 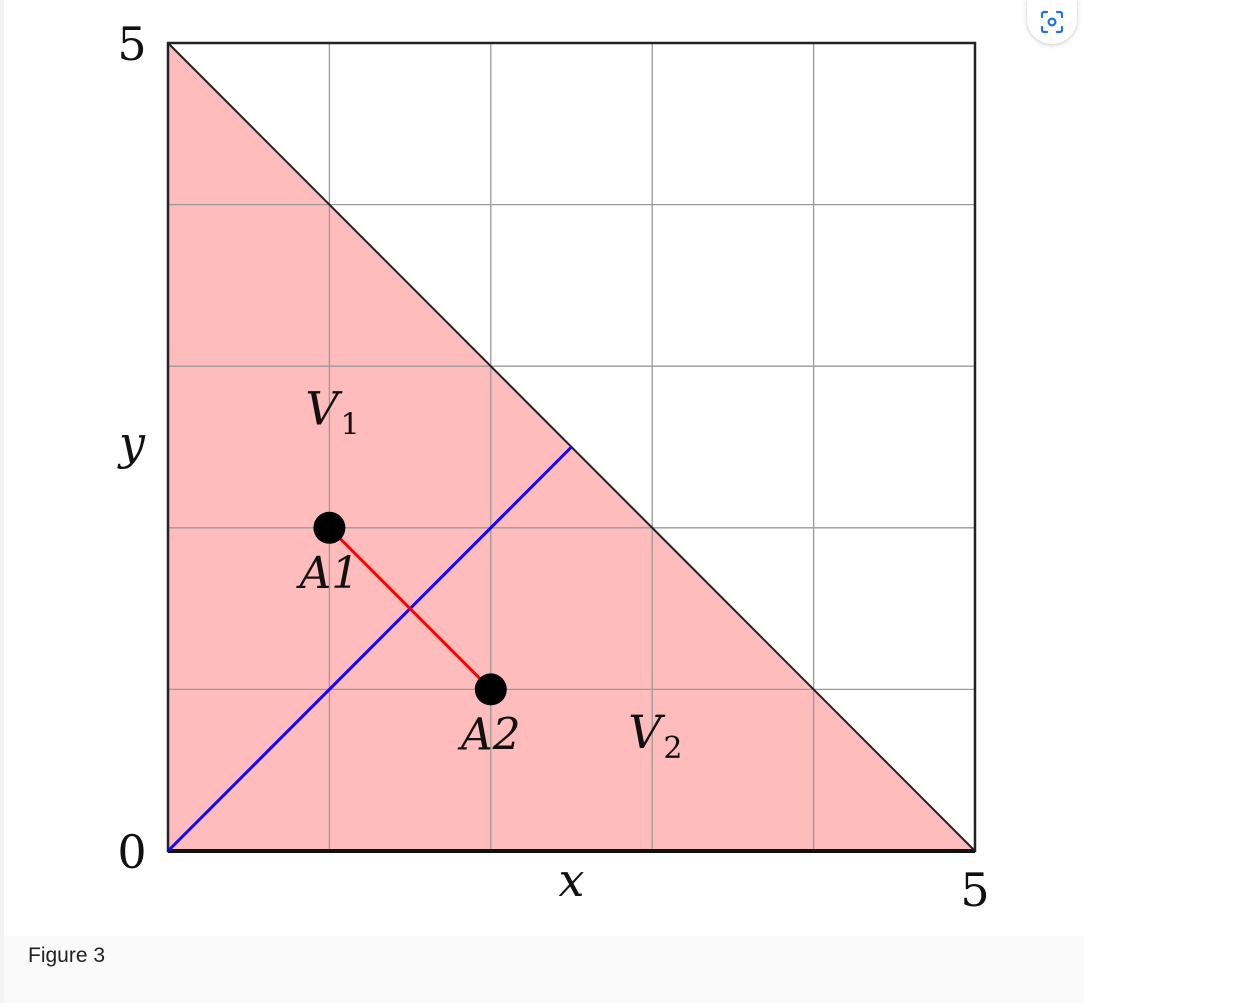 What do you see at coordinates (544, 969) in the screenshot?
I see `caption-band` at bounding box center [544, 969].